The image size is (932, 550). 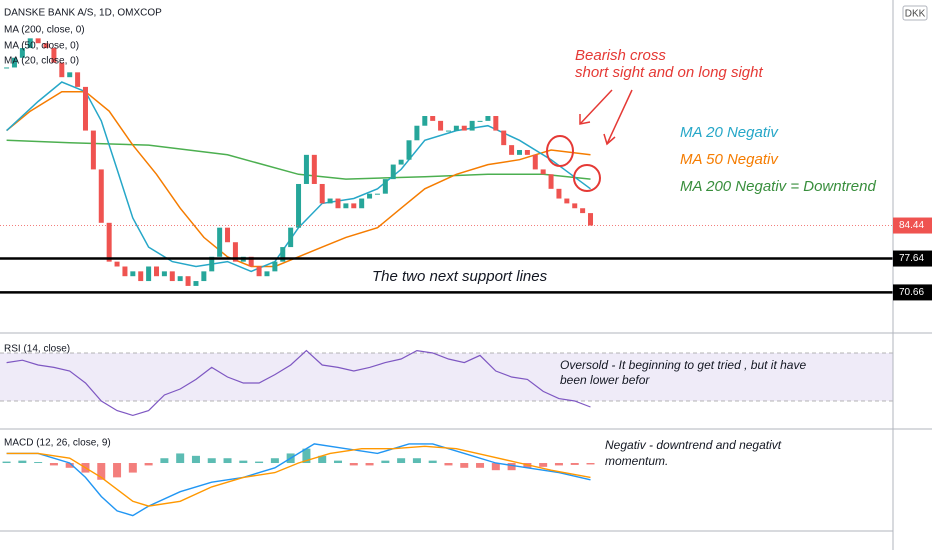 What do you see at coordinates (41, 61) in the screenshot?
I see `legend-entry: MA (20, close, 0)` at bounding box center [41, 61].